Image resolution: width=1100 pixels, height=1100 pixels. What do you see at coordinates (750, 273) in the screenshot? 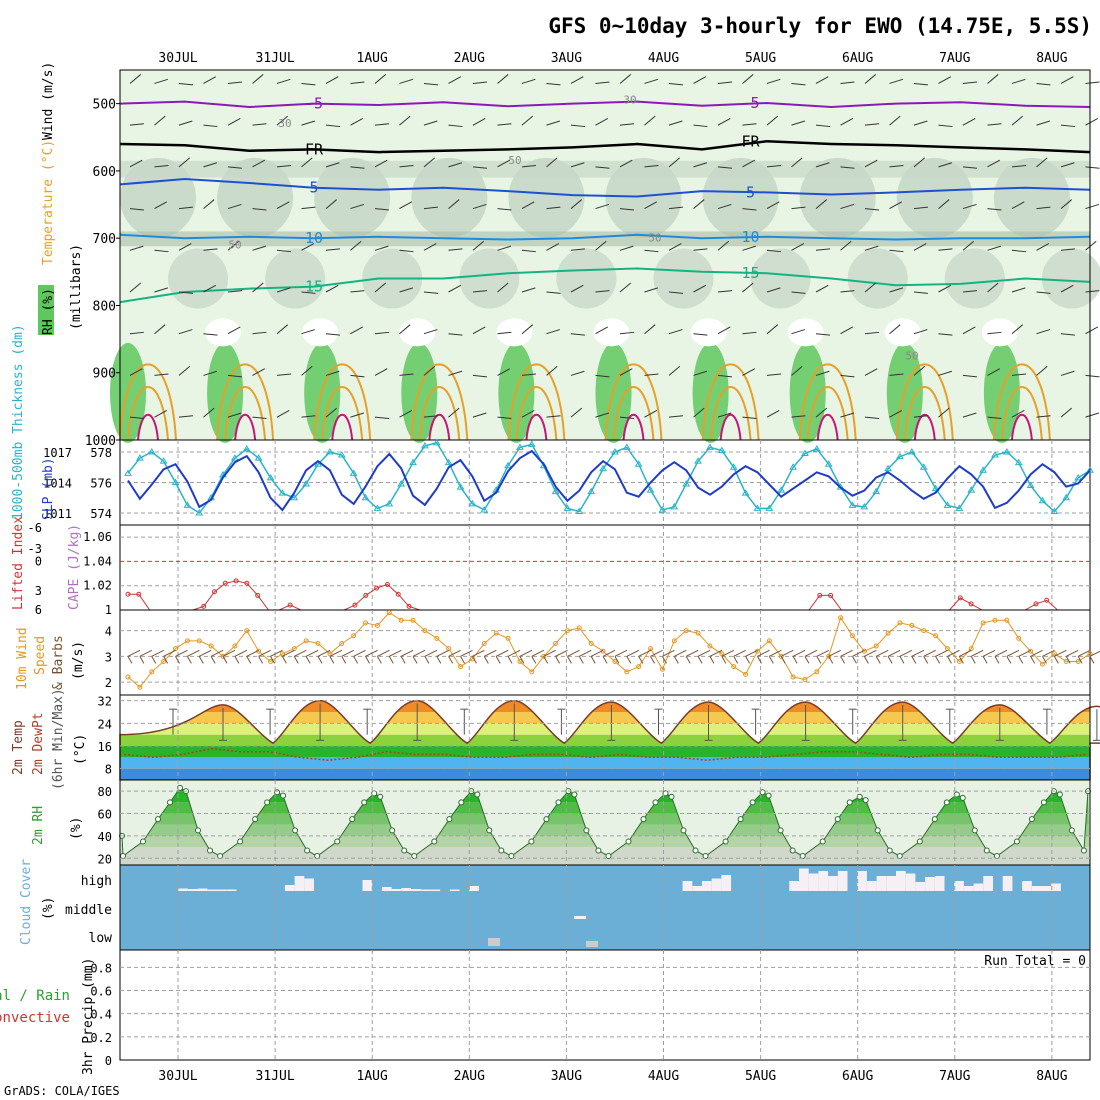
I see `temp-contour-label: 15` at bounding box center [750, 273].